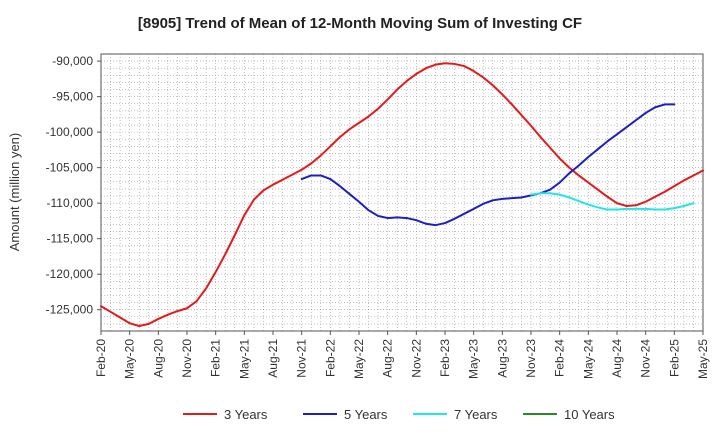 The width and height of the screenshot is (720, 440). Describe the element at coordinates (366, 414) in the screenshot. I see `legend-label-5-years: 5 Years` at that location.